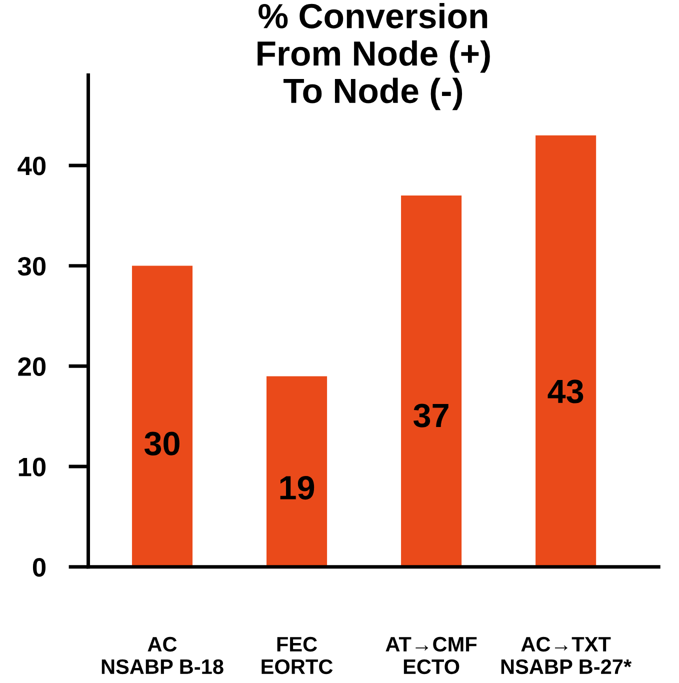  What do you see at coordinates (374, 56) in the screenshot?
I see `chart-title: % Conversion From Node (+) To Node (-)` at bounding box center [374, 56].